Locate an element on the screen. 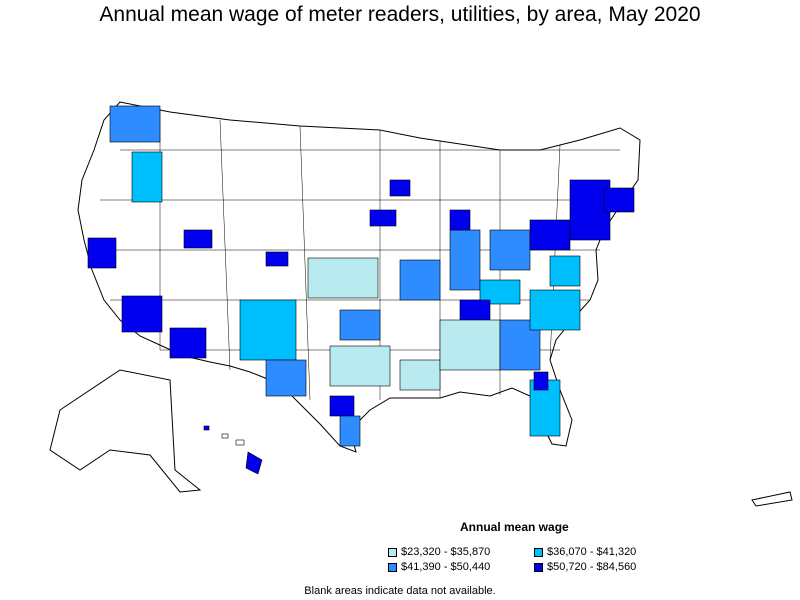 The height and width of the screenshot is (600, 800). footnote: Blank areas indicate data not available. is located at coordinates (400, 591).